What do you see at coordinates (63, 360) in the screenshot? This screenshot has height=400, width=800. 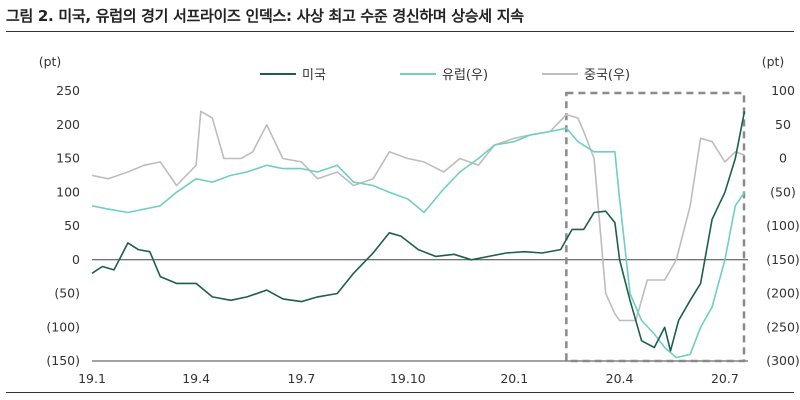 I see `y-left-tick-label: (150)` at bounding box center [63, 360].